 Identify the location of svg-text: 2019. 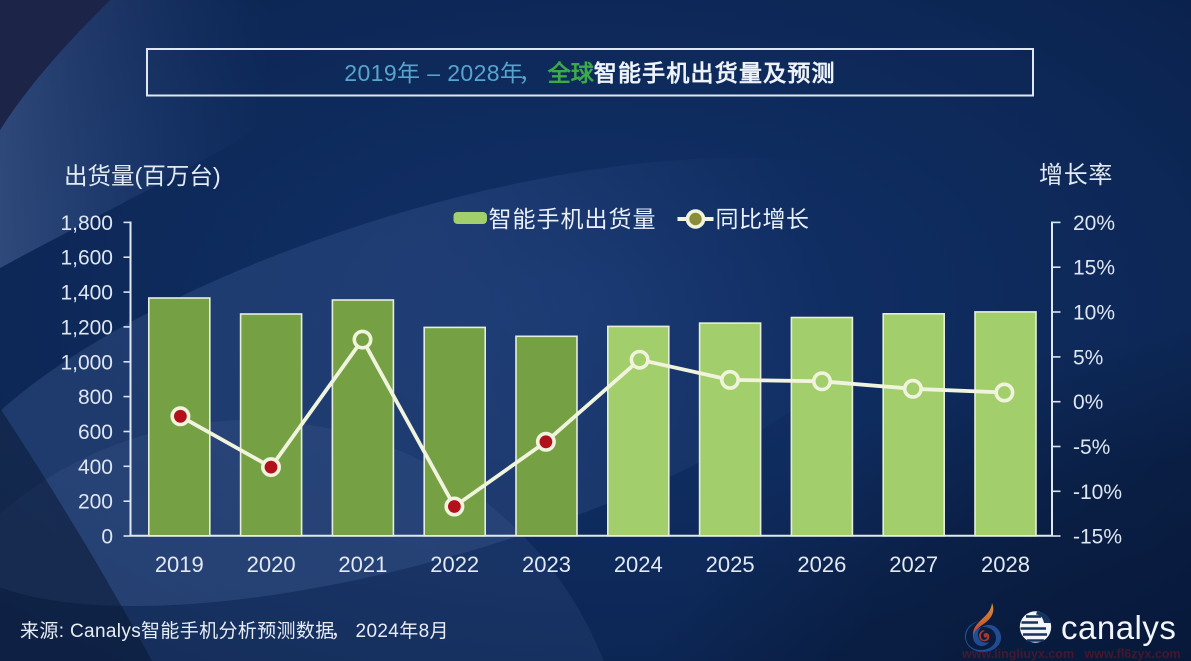
(179, 564).